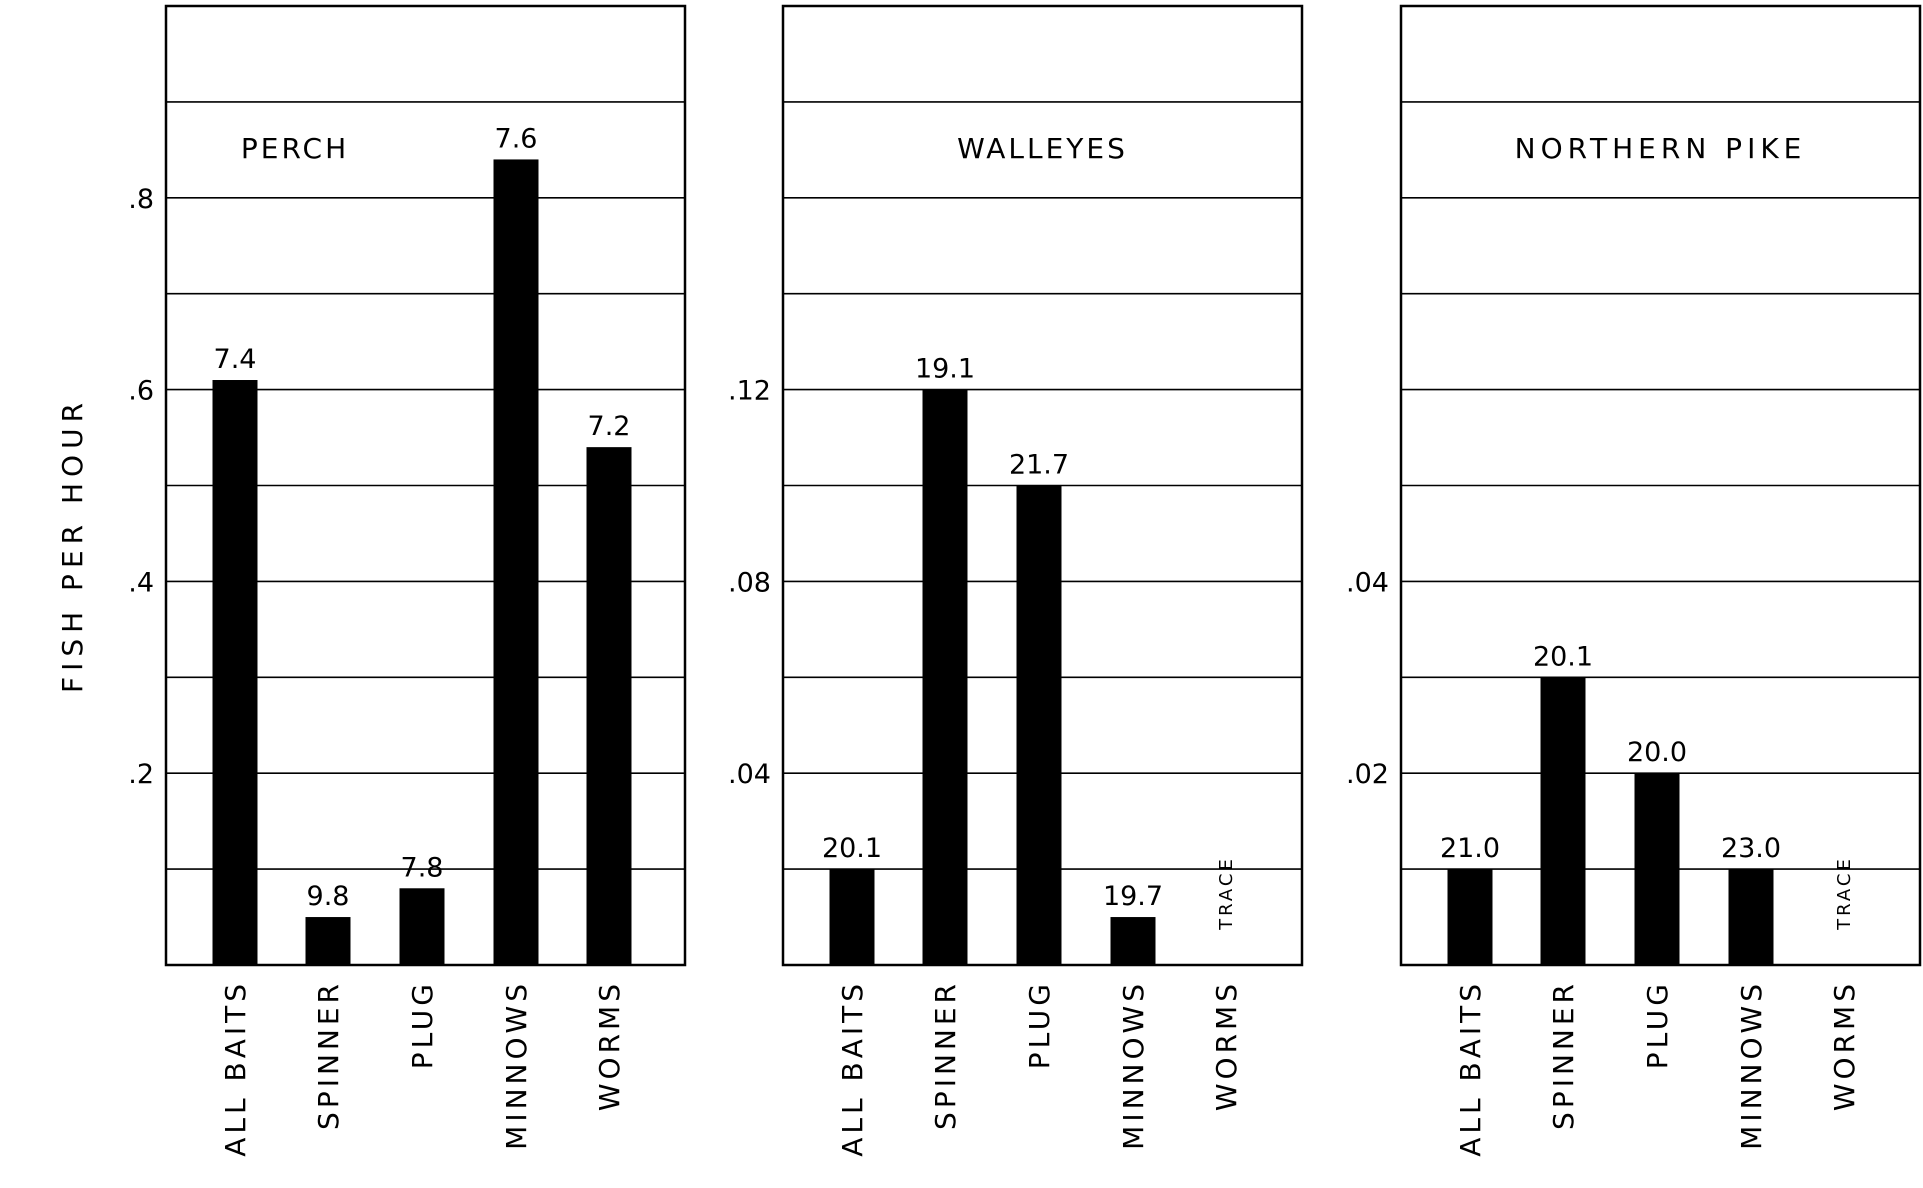 The image size is (1923, 1188). I want to click on walleyes-bar-label-minnows: 19.7, so click(1133, 896).